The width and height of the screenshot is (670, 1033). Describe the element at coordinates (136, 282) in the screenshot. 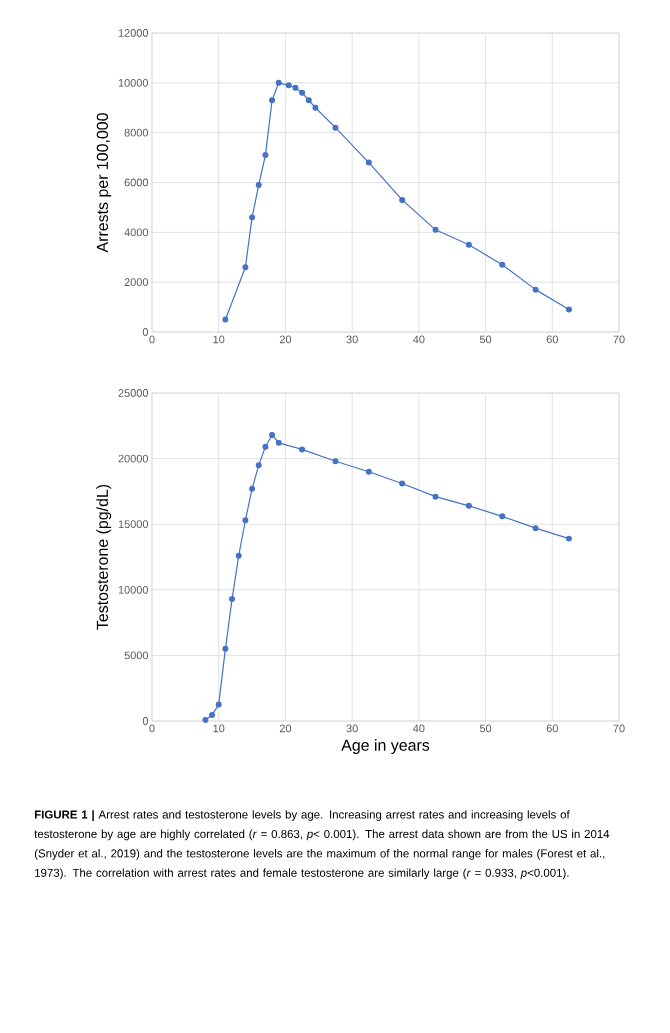

I see `y-tick-label: 2000` at that location.